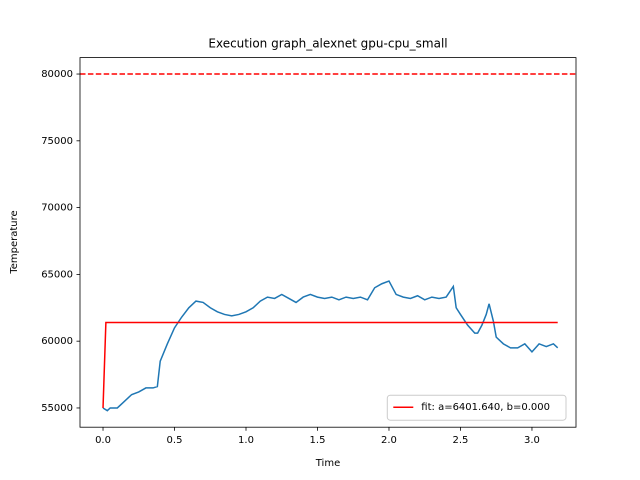 This screenshot has width=640, height=480. What do you see at coordinates (461, 440) in the screenshot?
I see `x-tick-label: 2.5` at bounding box center [461, 440].